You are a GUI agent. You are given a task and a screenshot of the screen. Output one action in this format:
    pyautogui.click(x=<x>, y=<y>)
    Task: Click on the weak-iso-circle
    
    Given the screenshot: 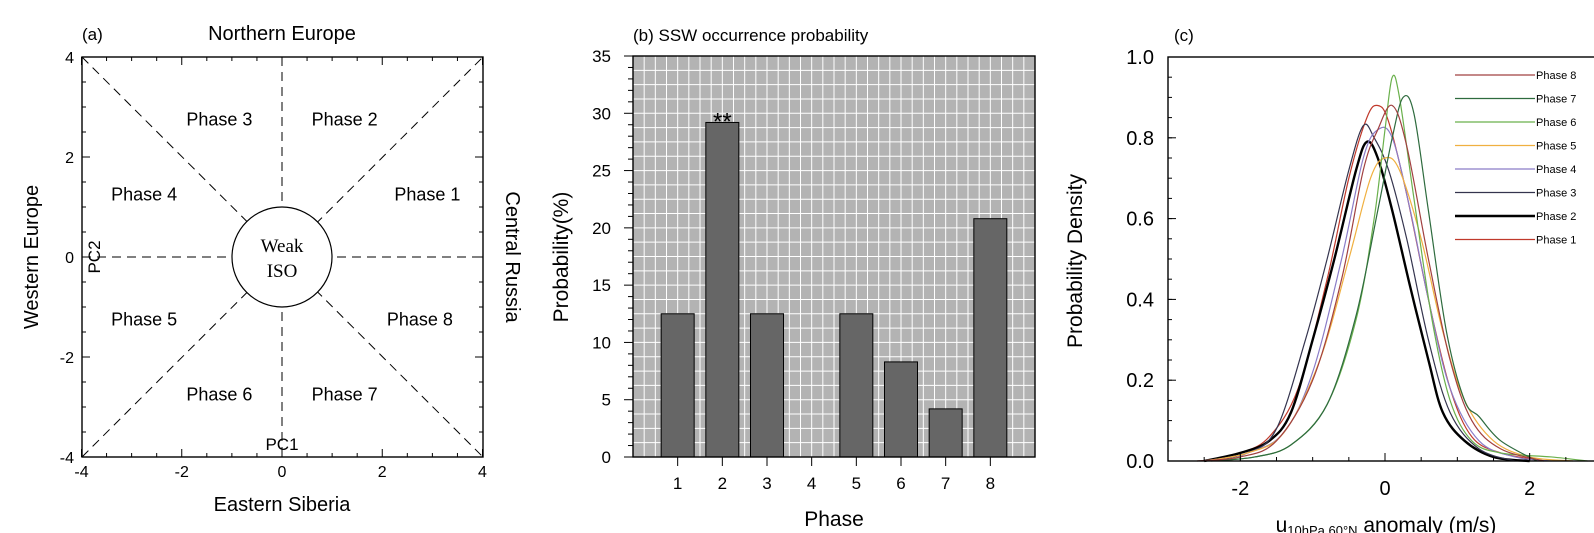 What is the action you would take?
    pyautogui.click(x=282, y=257)
    